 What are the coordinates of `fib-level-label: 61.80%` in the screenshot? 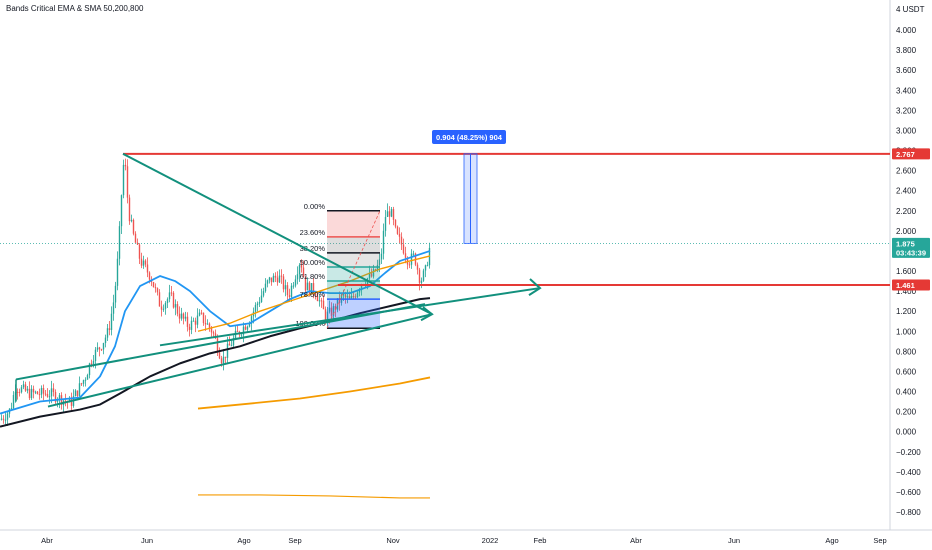 It's located at (313, 276).